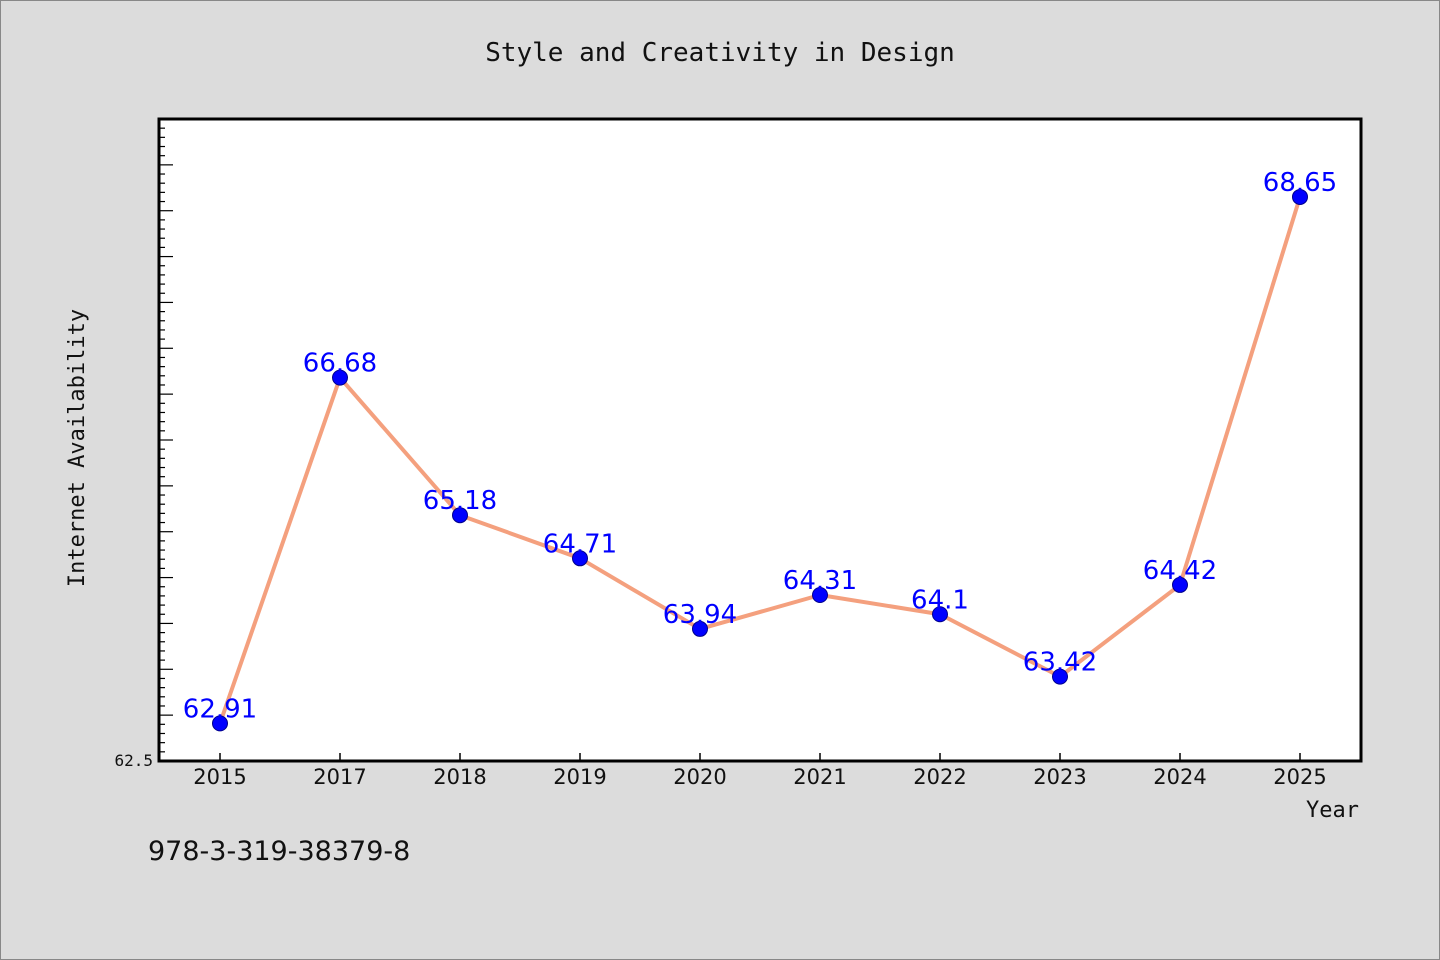 This screenshot has width=1440, height=960. Describe the element at coordinates (339, 777) in the screenshot. I see `x-tick-label: 2017` at that location.